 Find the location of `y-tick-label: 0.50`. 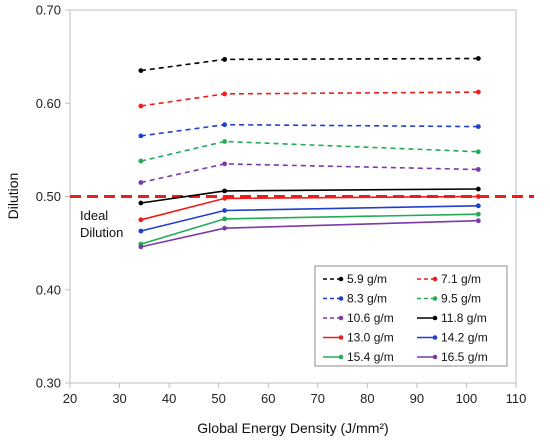

y-tick-label: 0.50 is located at coordinates (48, 196).